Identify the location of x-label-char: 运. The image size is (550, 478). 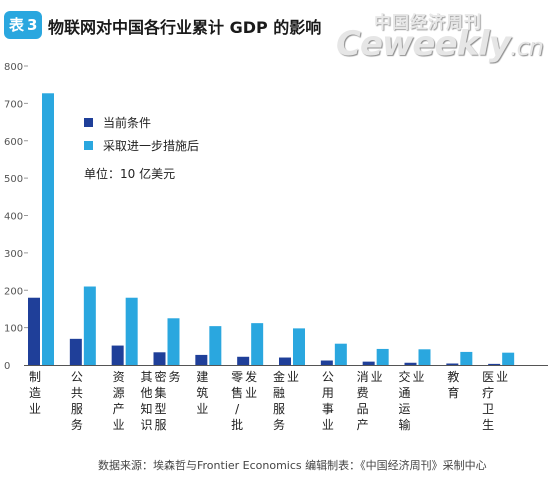
(404, 409).